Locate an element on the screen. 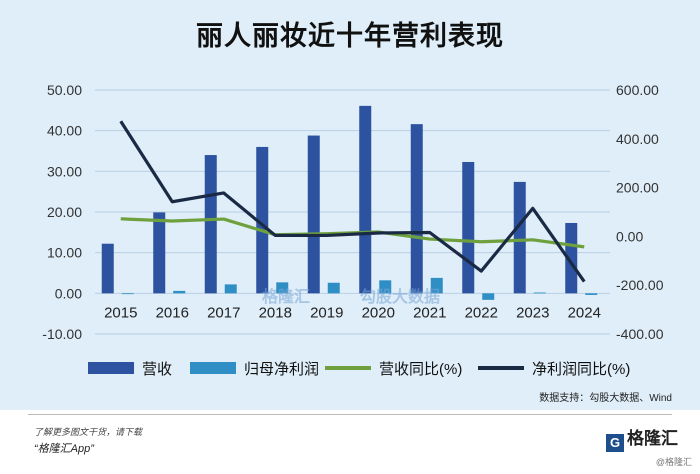 This screenshot has height=474, width=700. x-tick-label: 2021 is located at coordinates (429, 313).